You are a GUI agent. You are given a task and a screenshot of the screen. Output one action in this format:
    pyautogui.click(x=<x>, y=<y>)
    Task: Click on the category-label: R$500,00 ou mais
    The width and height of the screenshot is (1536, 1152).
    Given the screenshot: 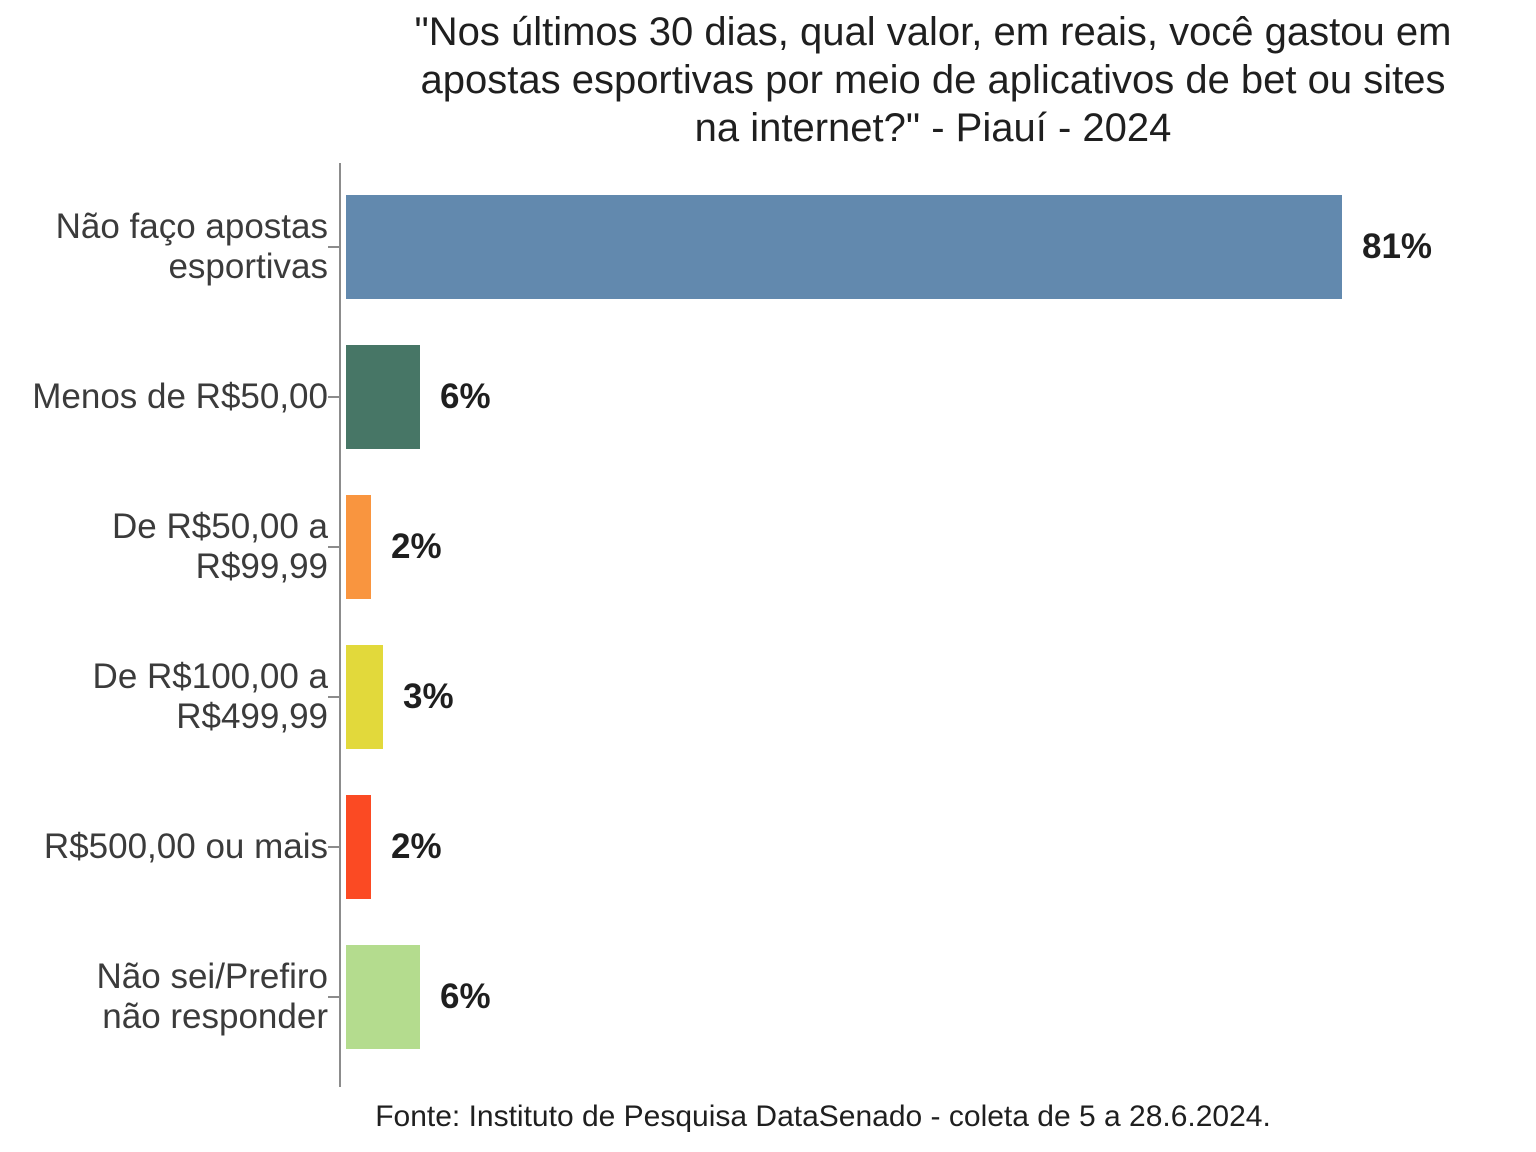 What is the action you would take?
    pyautogui.click(x=185, y=846)
    